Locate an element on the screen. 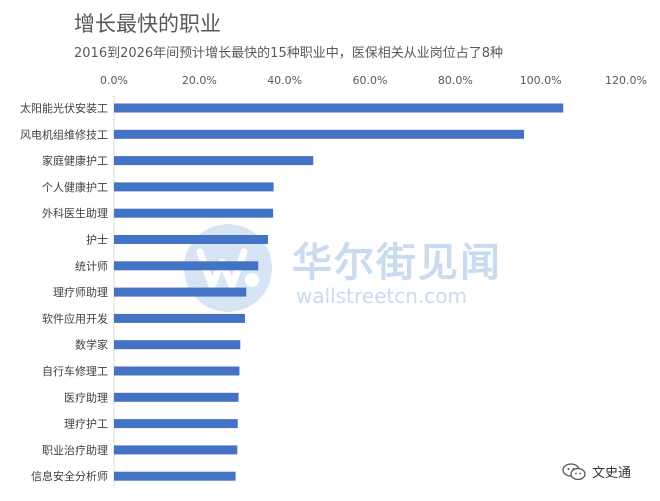 The height and width of the screenshot is (501, 660). y-category-label: 数学家 is located at coordinates (91, 345).